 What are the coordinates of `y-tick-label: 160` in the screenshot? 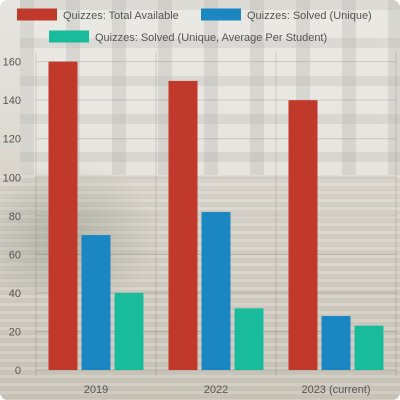 It's located at (12, 63).